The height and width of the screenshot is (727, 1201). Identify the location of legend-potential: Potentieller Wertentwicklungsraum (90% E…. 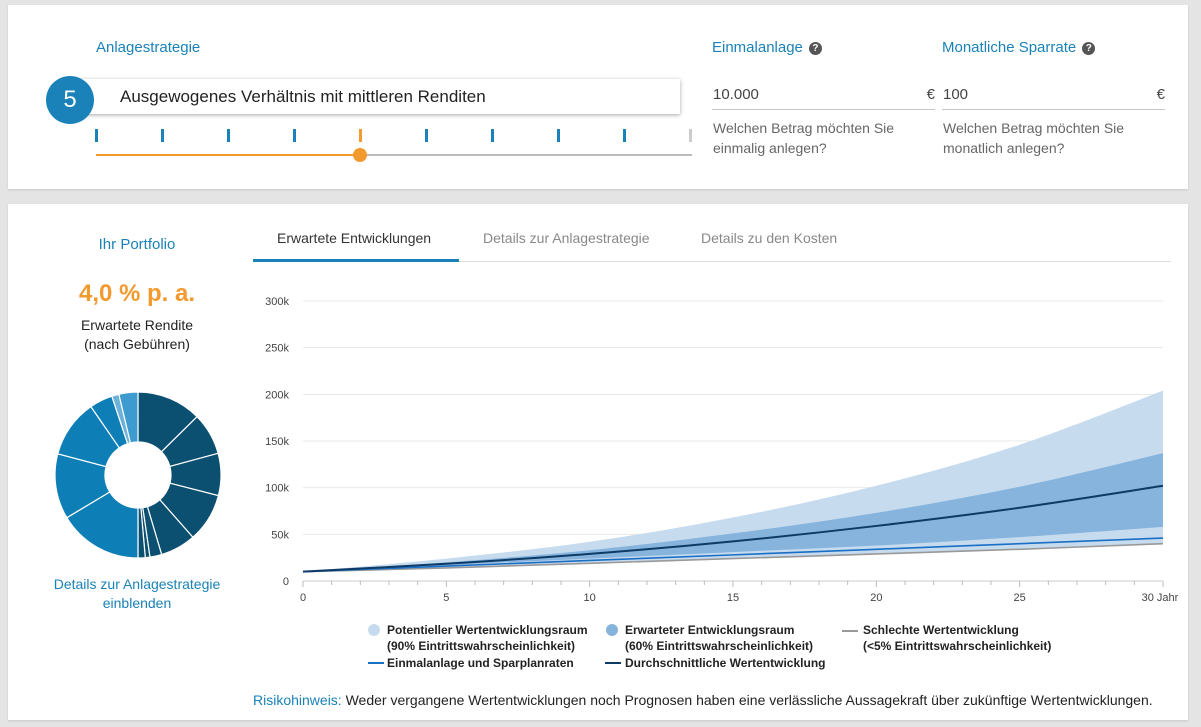
(487, 638).